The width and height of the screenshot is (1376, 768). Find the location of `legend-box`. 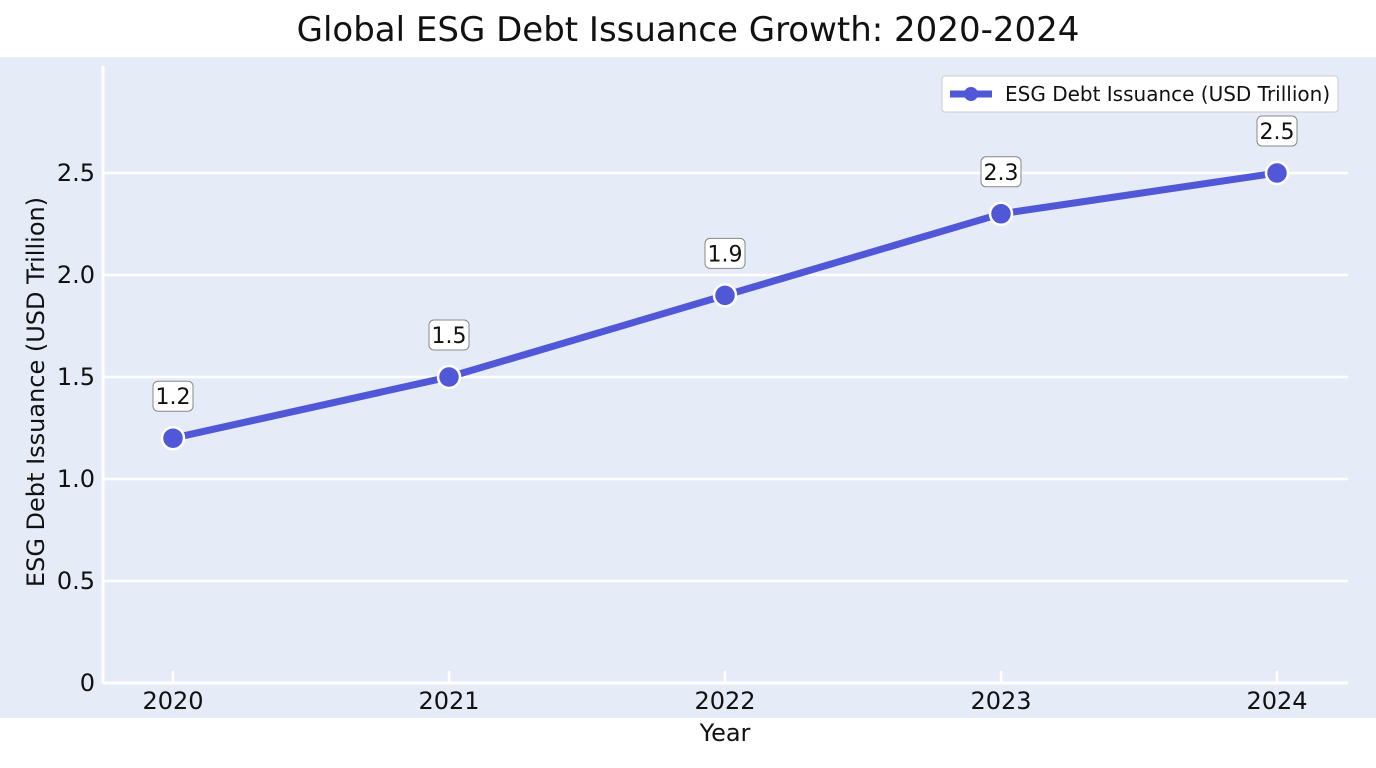

legend-box is located at coordinates (1140, 94).